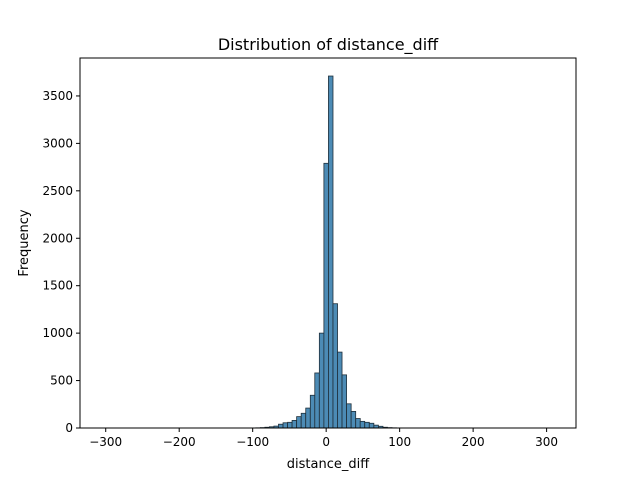 The width and height of the screenshot is (640, 480). Describe the element at coordinates (57, 191) in the screenshot. I see `y-tick-label: 2500` at that location.